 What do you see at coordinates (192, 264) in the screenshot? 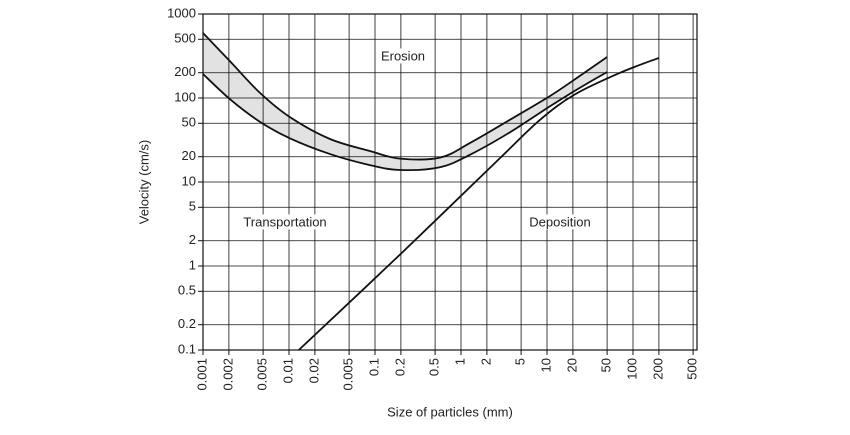
I see `y-tick-label: 1` at bounding box center [192, 264].